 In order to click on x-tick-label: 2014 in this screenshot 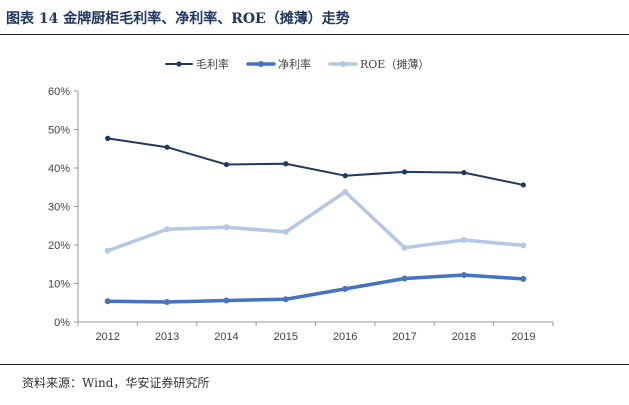, I will do `click(226, 337)`.